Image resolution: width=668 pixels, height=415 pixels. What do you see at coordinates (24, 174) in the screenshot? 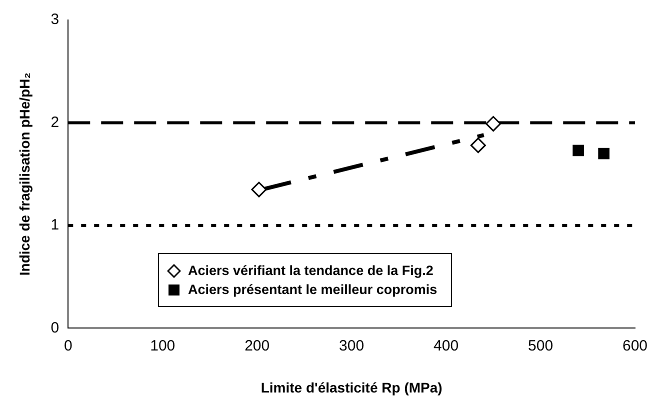
I see `y-axis-title: Indice de fragilisation pHe/pH₂` at bounding box center [24, 174].